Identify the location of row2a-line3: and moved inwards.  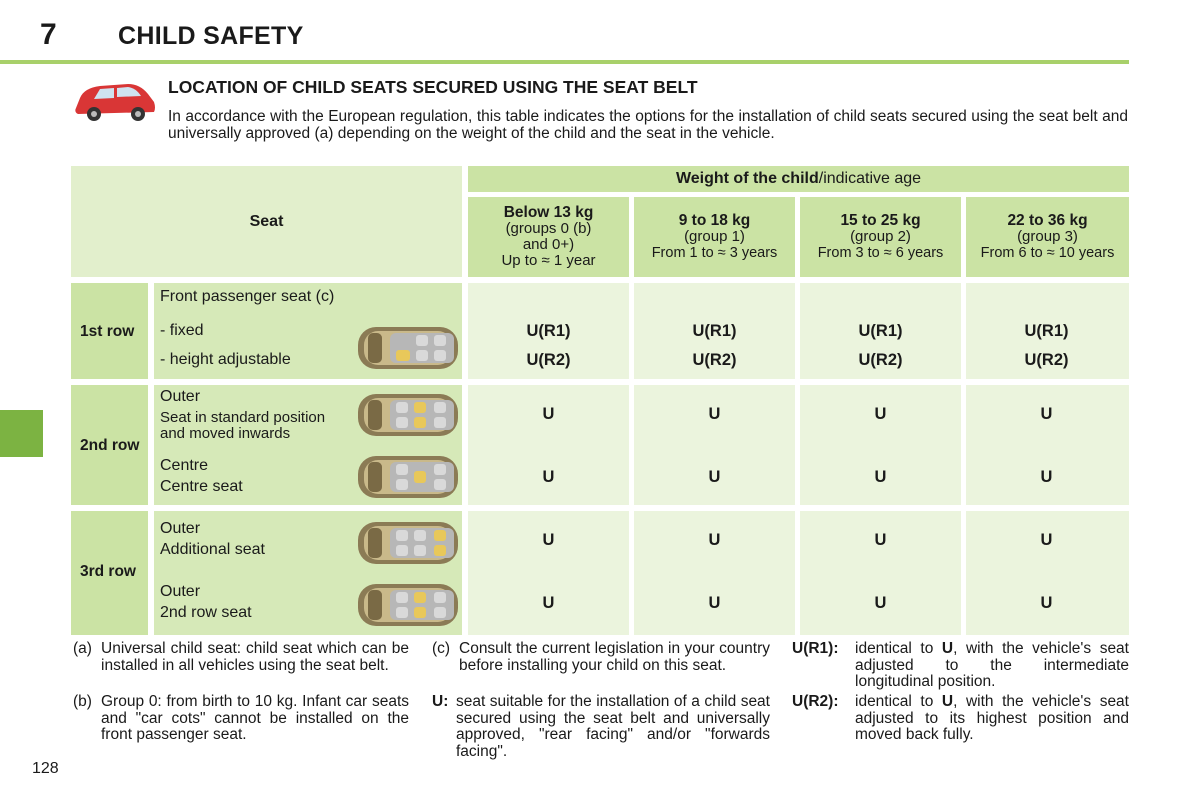
(225, 433).